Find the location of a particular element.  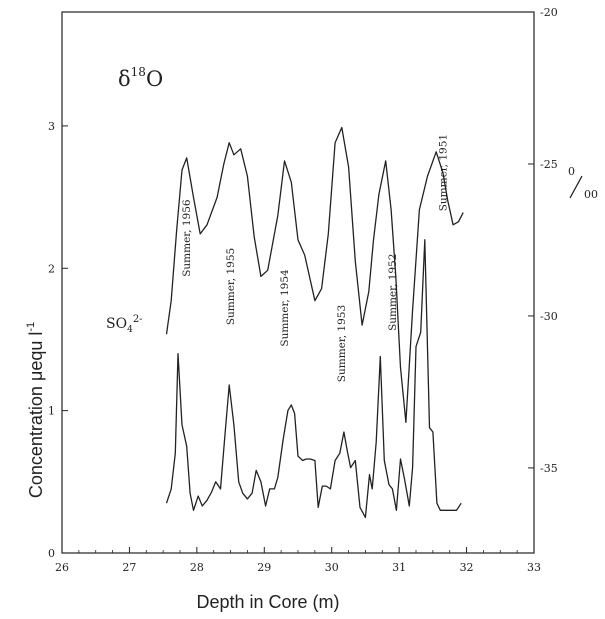

series-label-d18o: δ18O is located at coordinates (140, 78).